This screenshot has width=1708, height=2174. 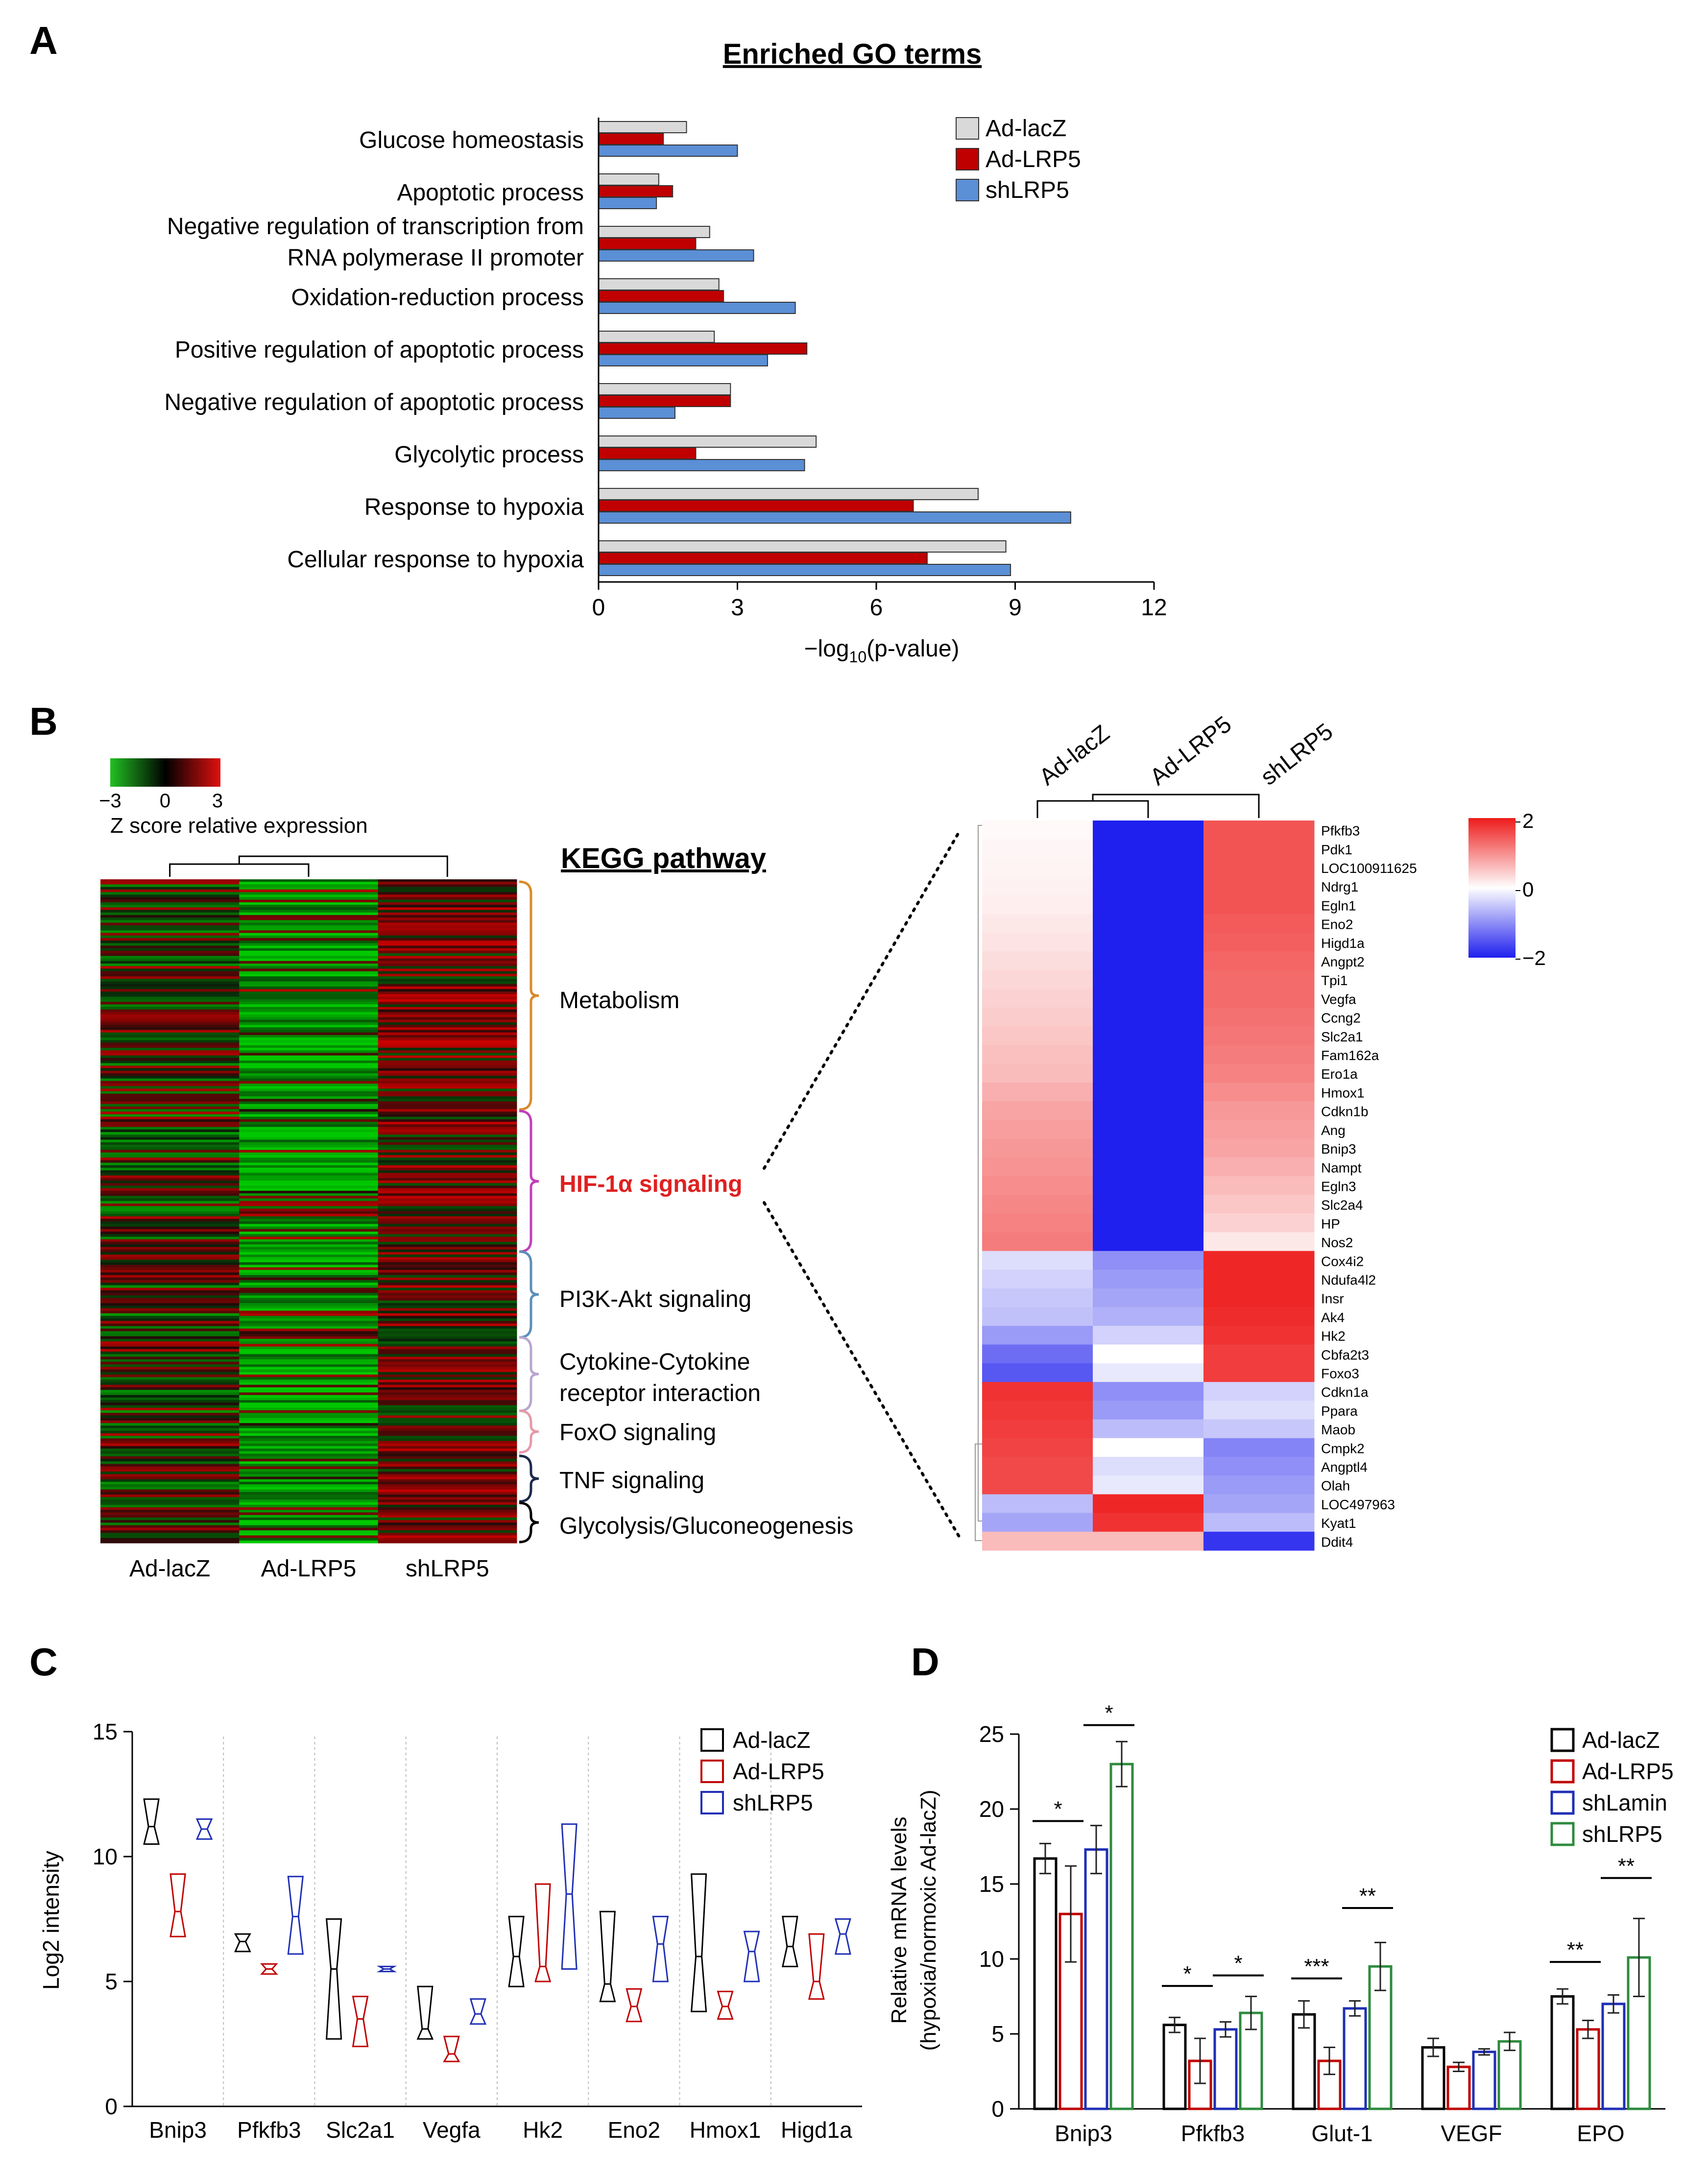 I want to click on significance-label: *, so click(x=1058, y=1809).